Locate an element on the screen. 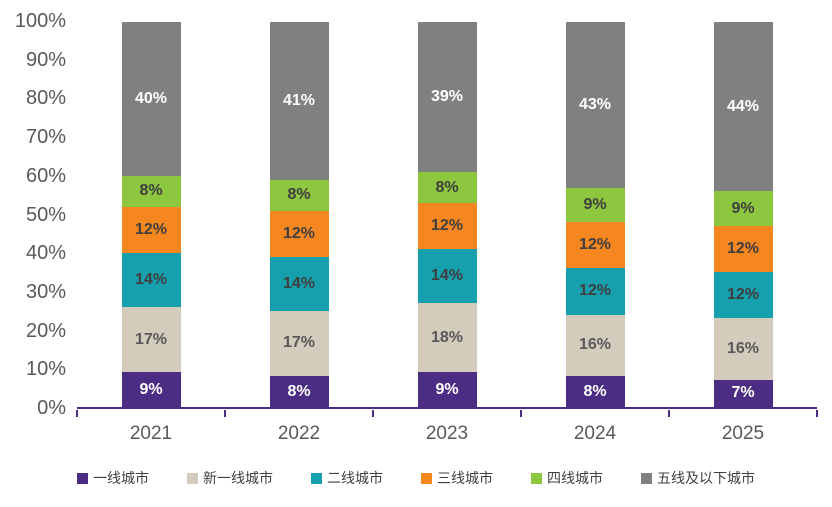  bar-segment-2023-四线城市: 8% is located at coordinates (447, 187).